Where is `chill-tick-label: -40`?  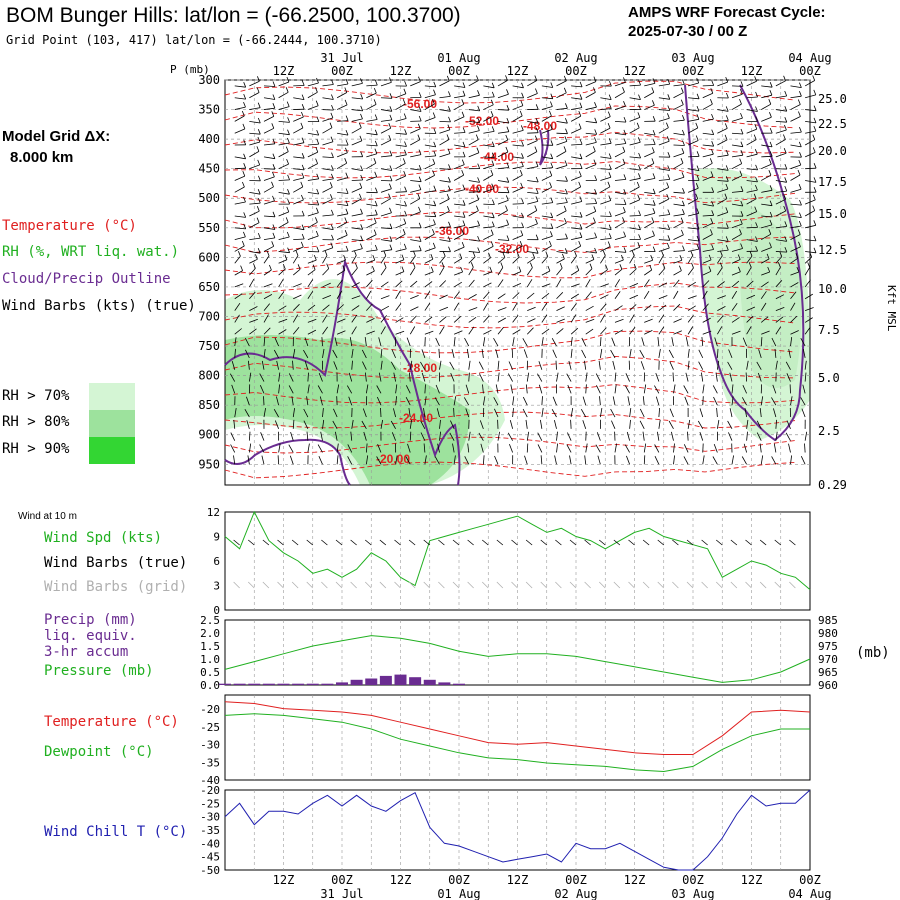
chill-tick-label: -40 is located at coordinates (210, 843).